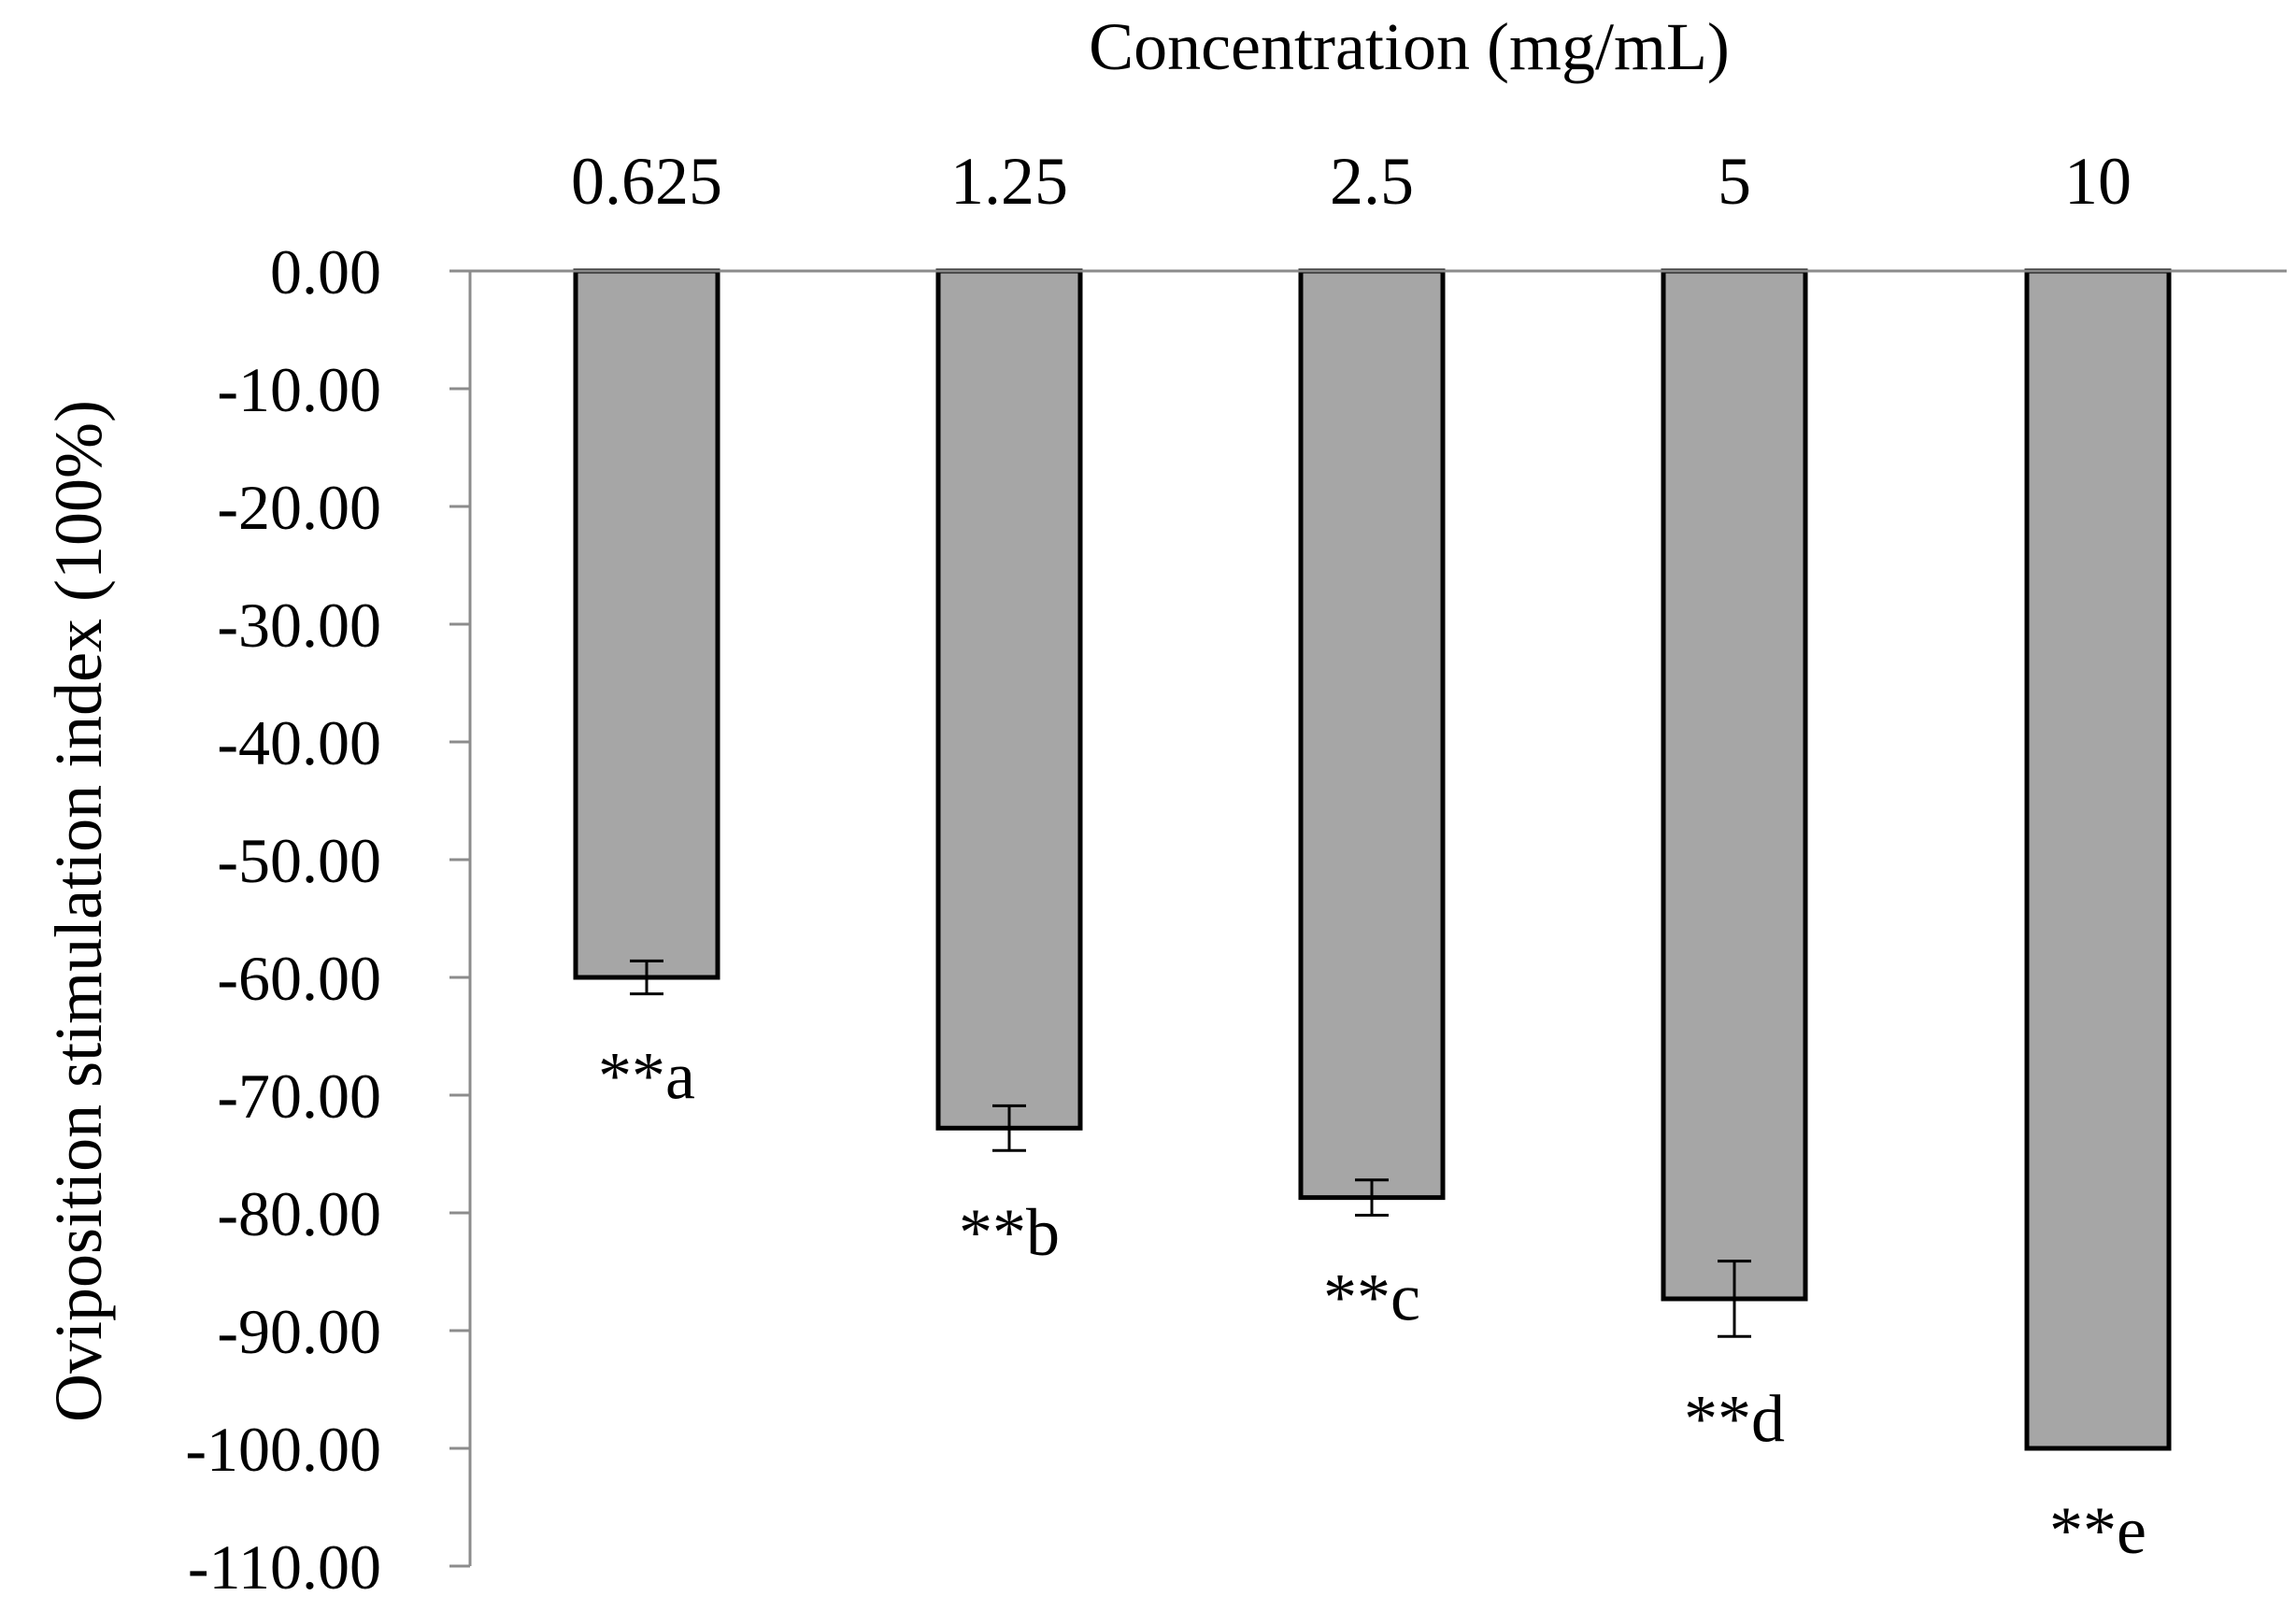 This screenshot has height=1610, width=2296. Describe the element at coordinates (1009, 181) in the screenshot. I see `x-tick-label: 1.25` at that location.